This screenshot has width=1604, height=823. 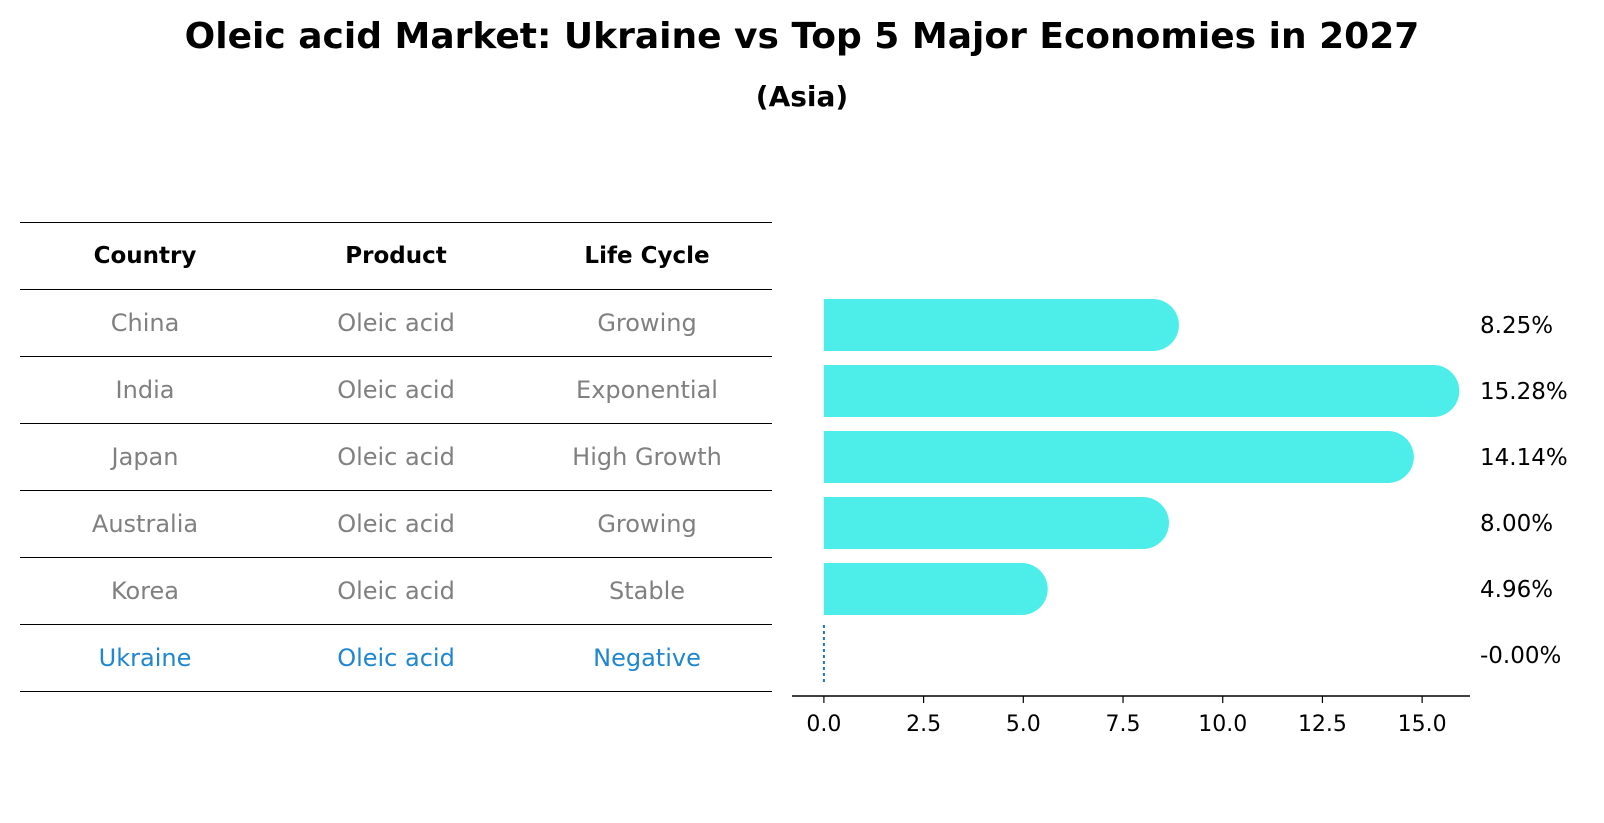 I want to click on header-product: Product, so click(x=396, y=256).